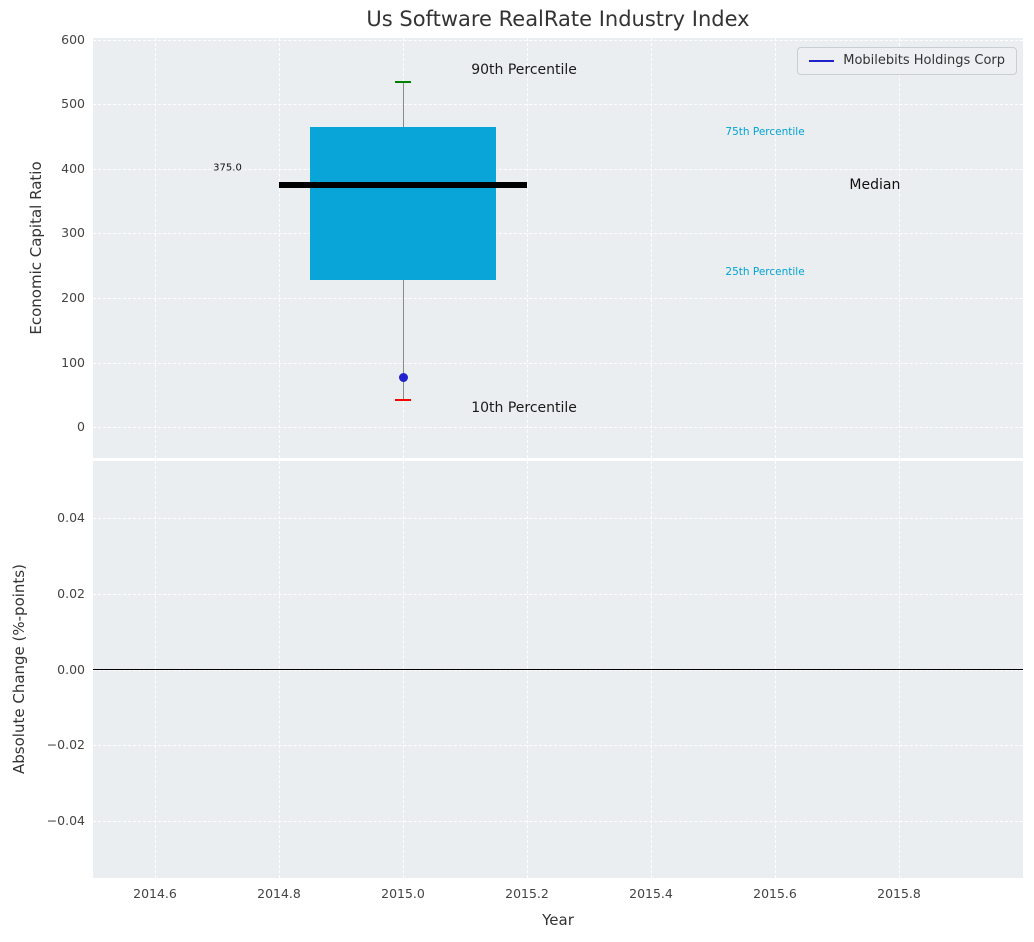 Image resolution: width=1034 pixels, height=942 pixels. I want to click on median-line, so click(403, 185).